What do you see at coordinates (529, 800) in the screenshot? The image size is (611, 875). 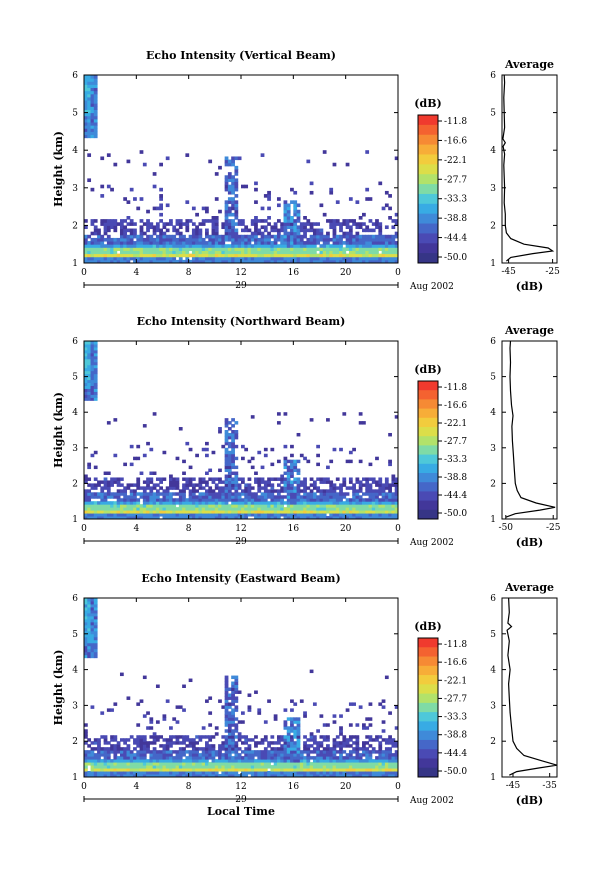 I see `average-unit: (dB)` at bounding box center [529, 800].